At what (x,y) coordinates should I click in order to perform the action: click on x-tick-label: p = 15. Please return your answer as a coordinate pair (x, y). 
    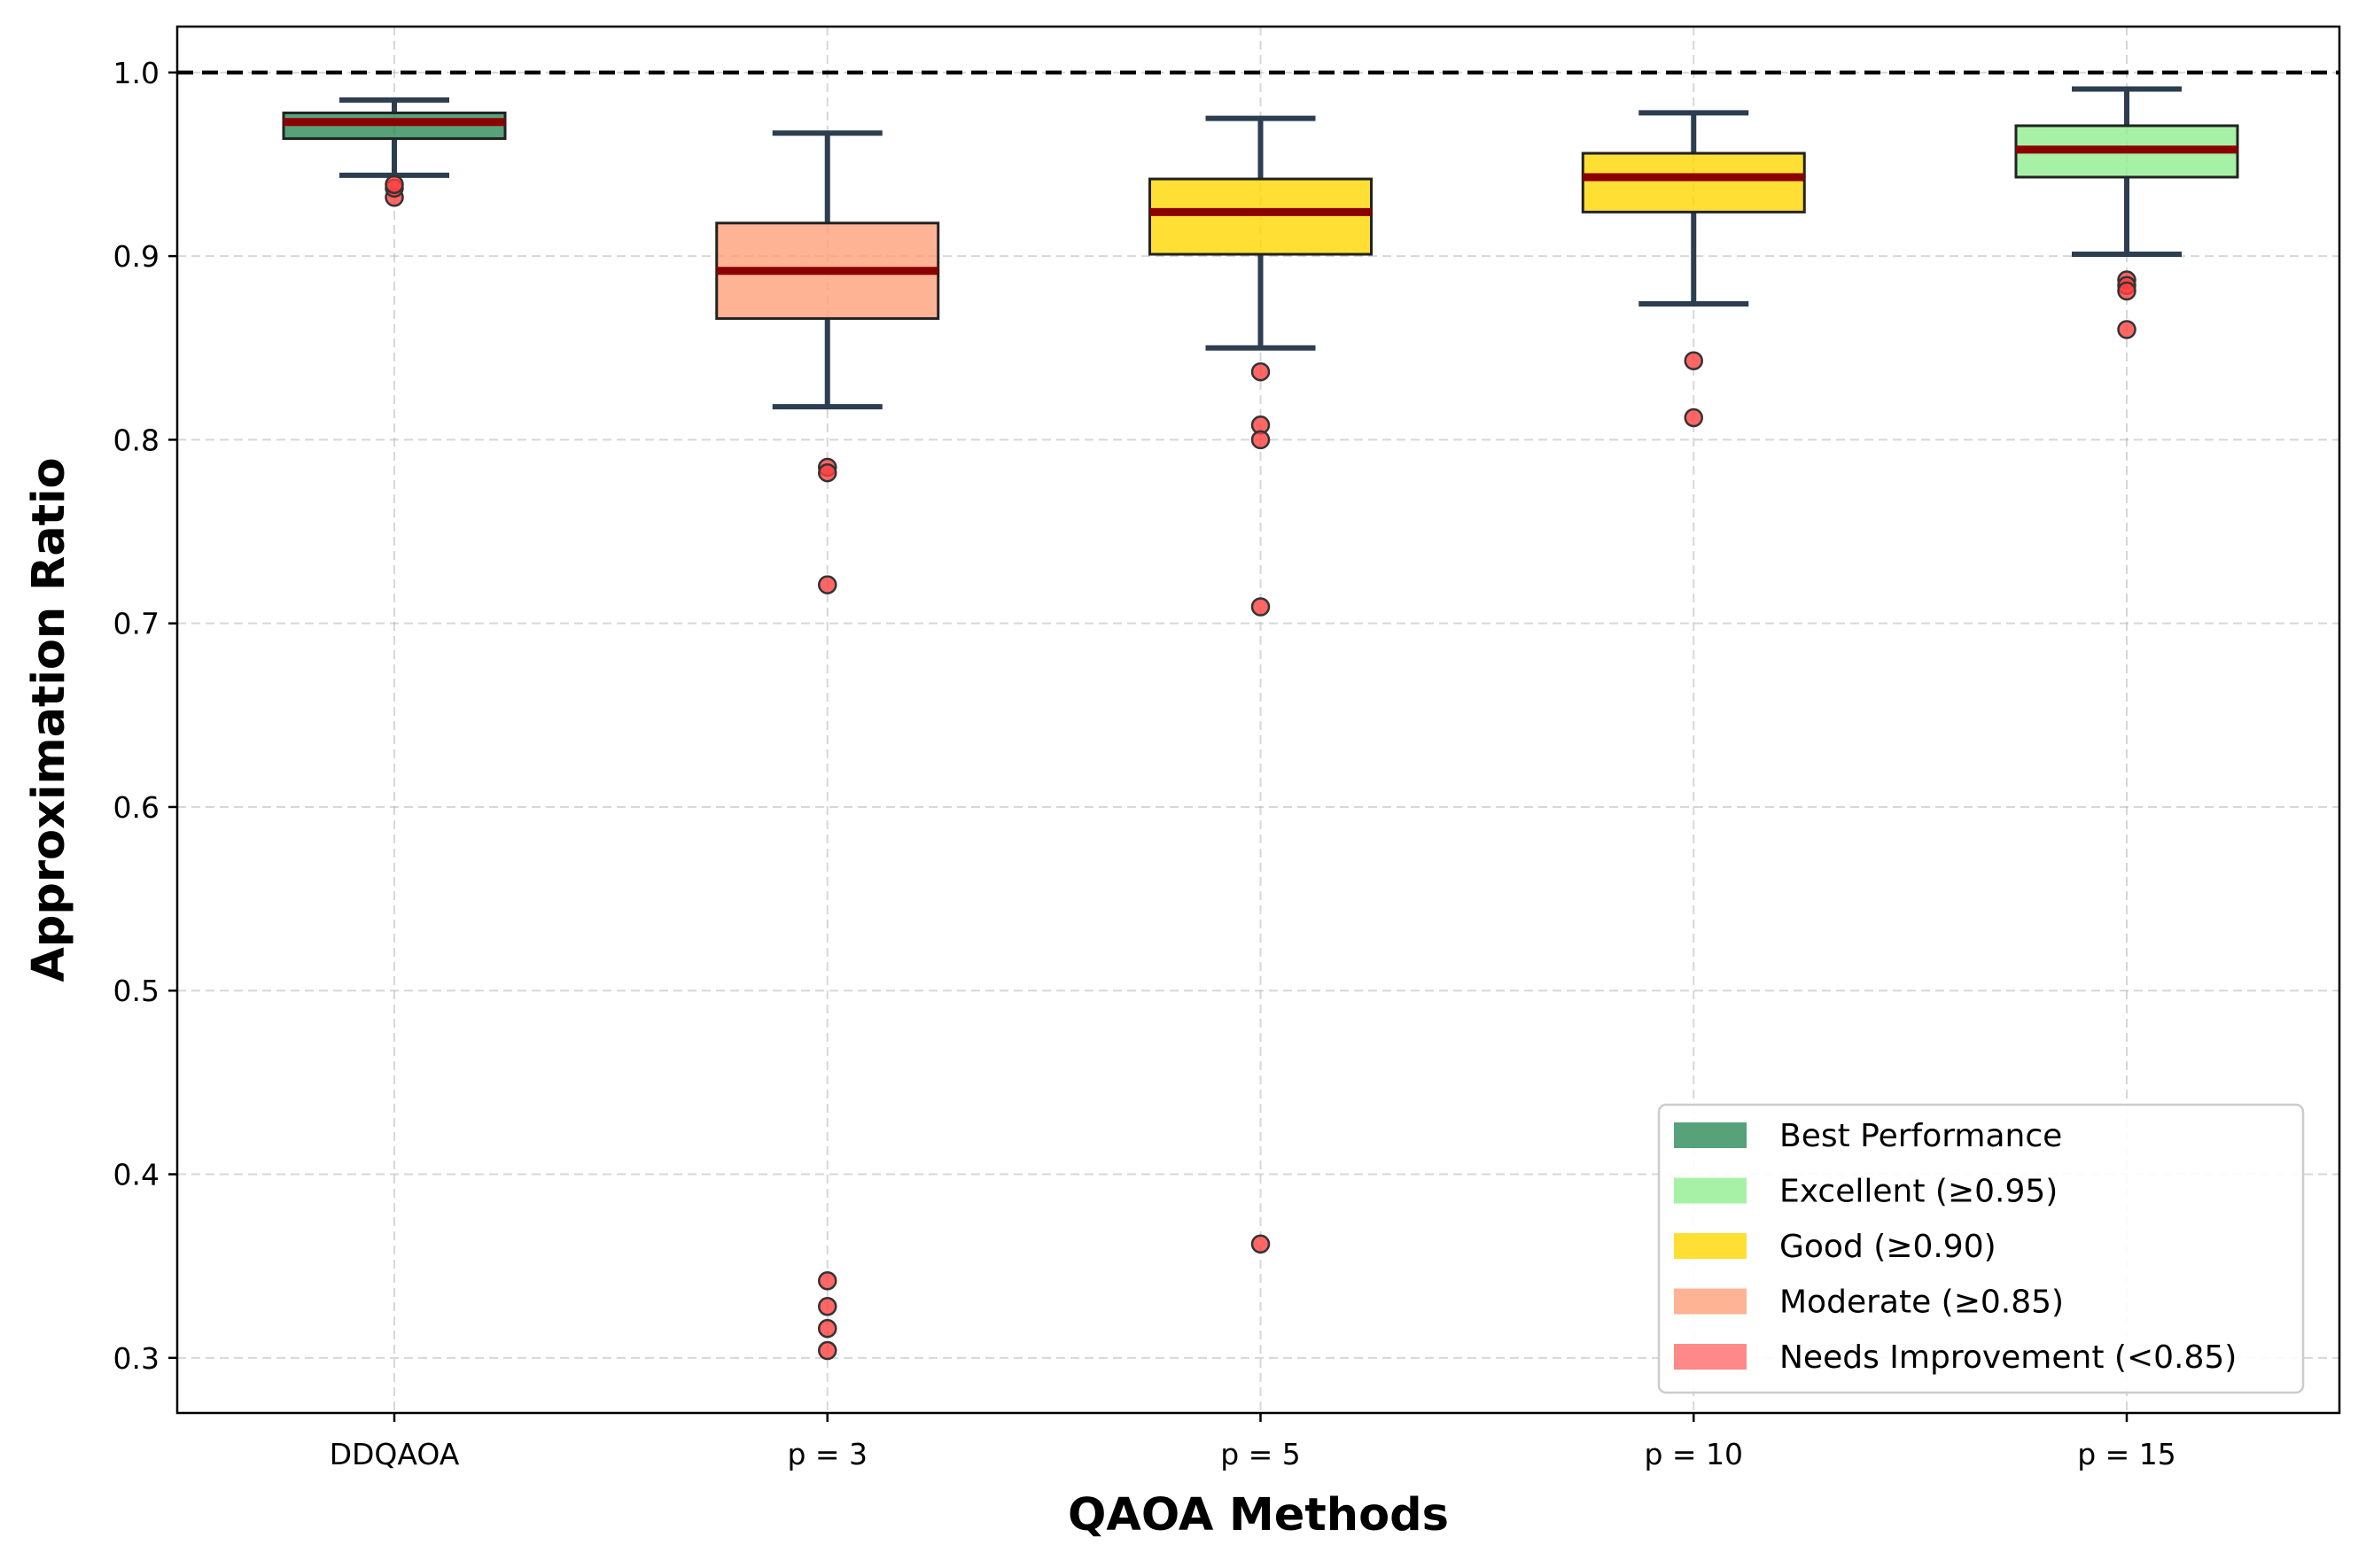
    Looking at the image, I should click on (2126, 1454).